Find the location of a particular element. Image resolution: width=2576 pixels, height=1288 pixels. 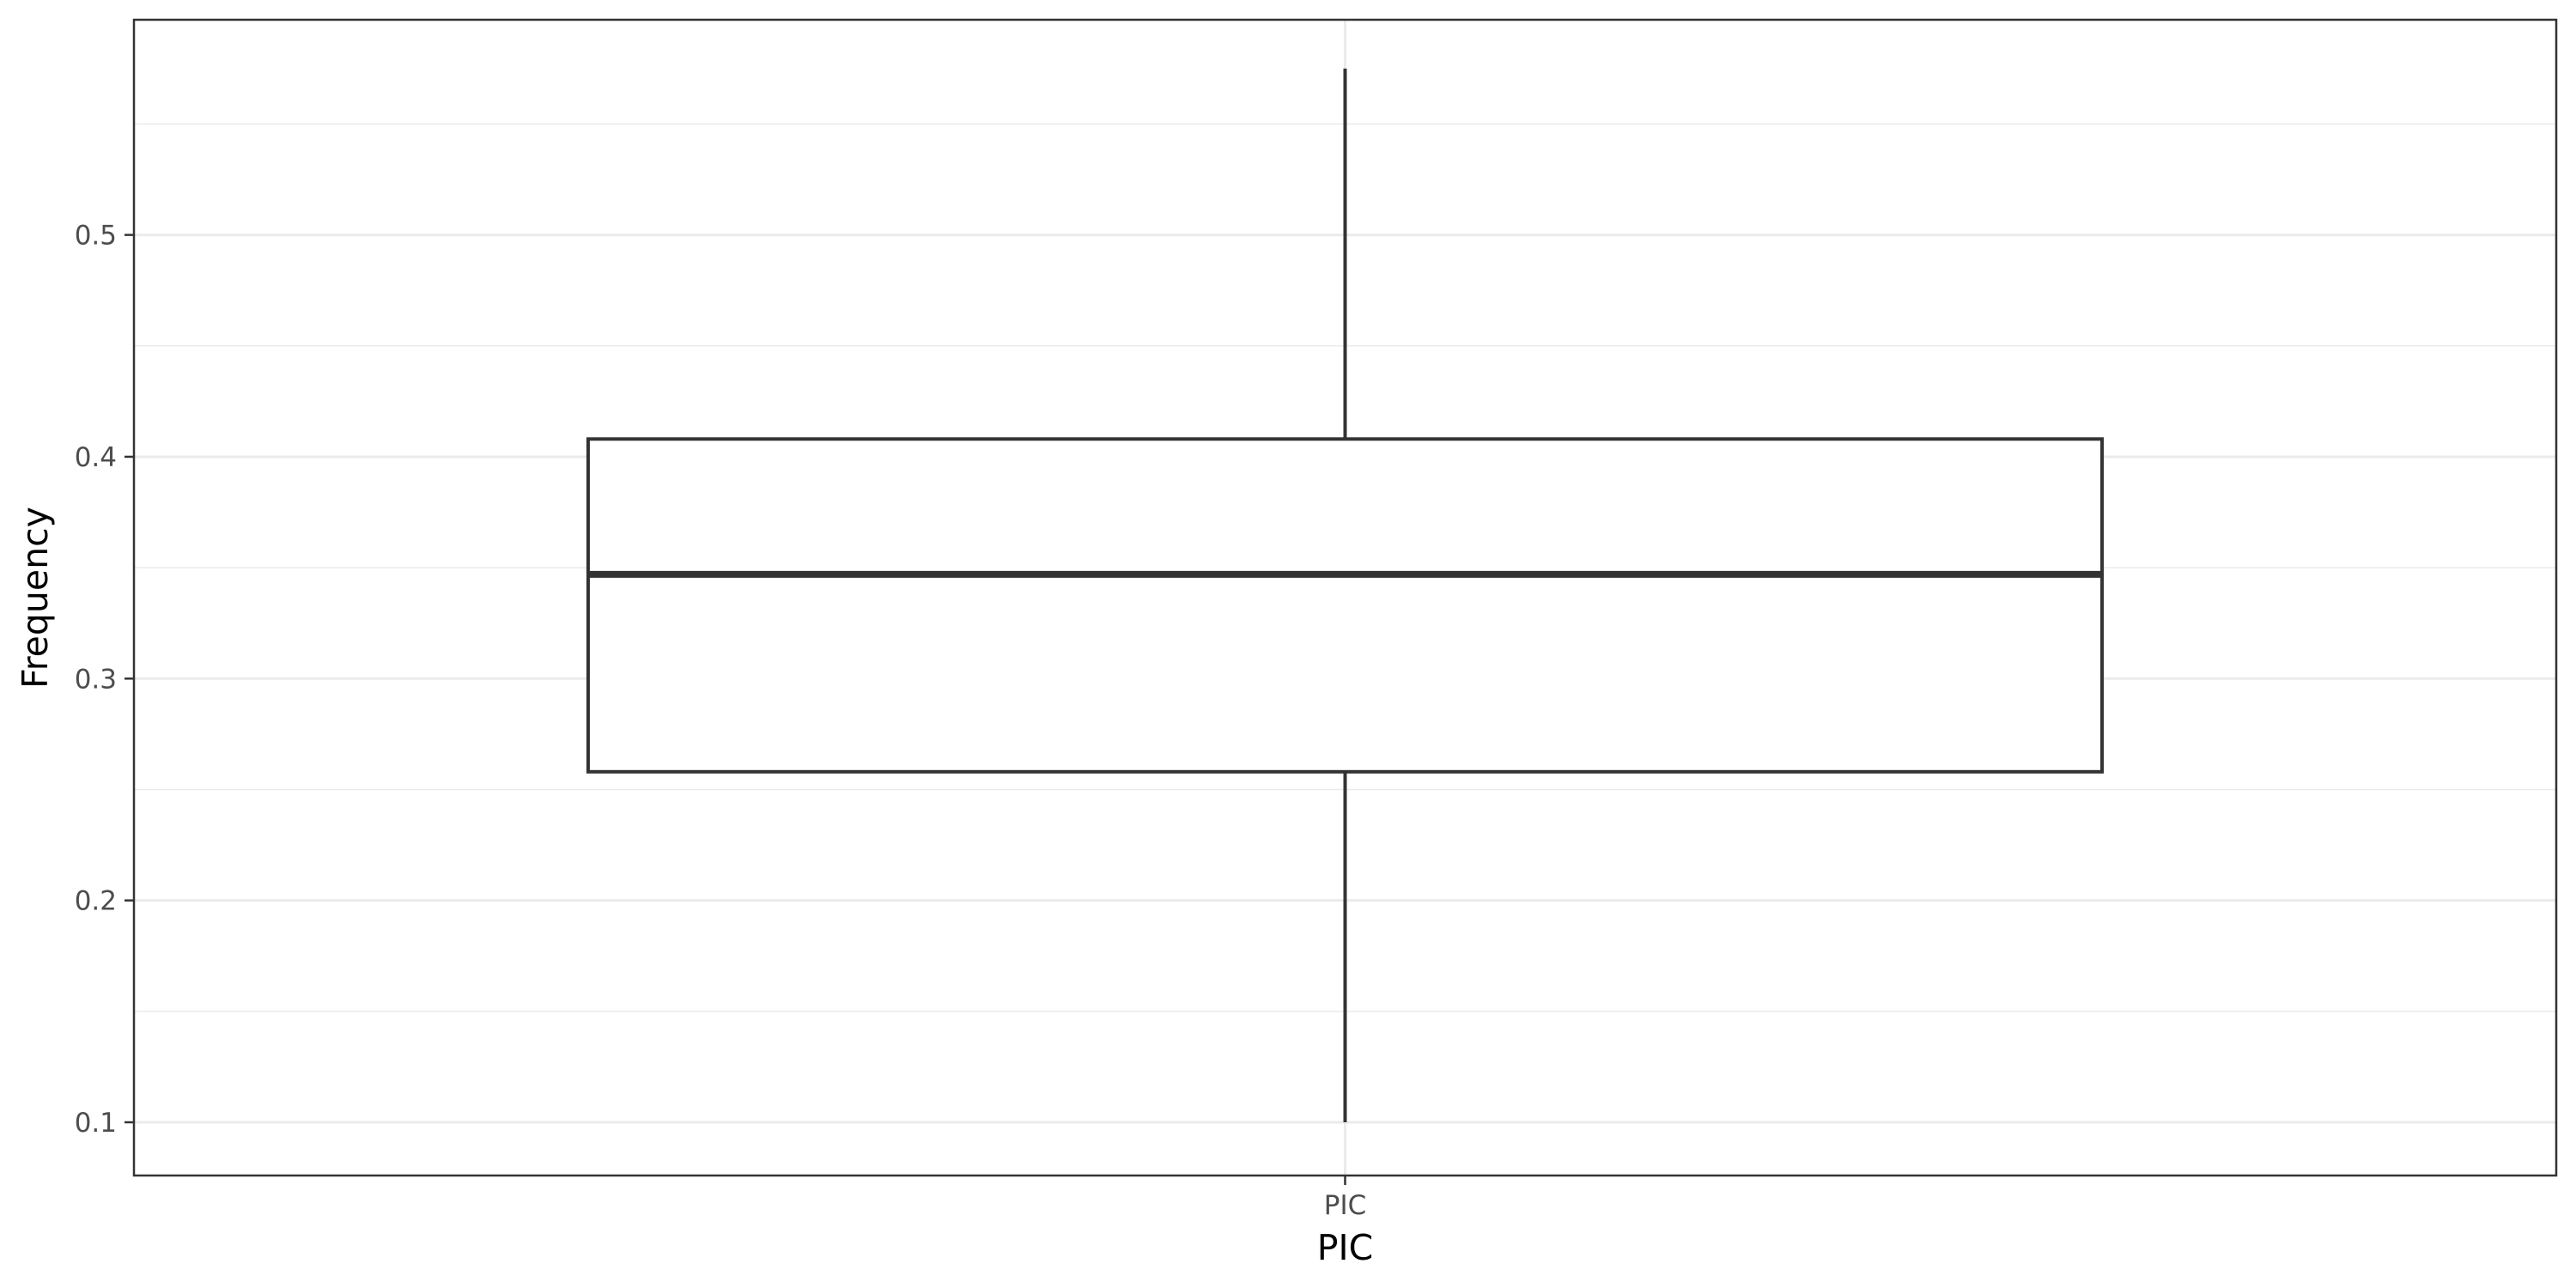

y-tick-label: 0.2 is located at coordinates (96, 902).